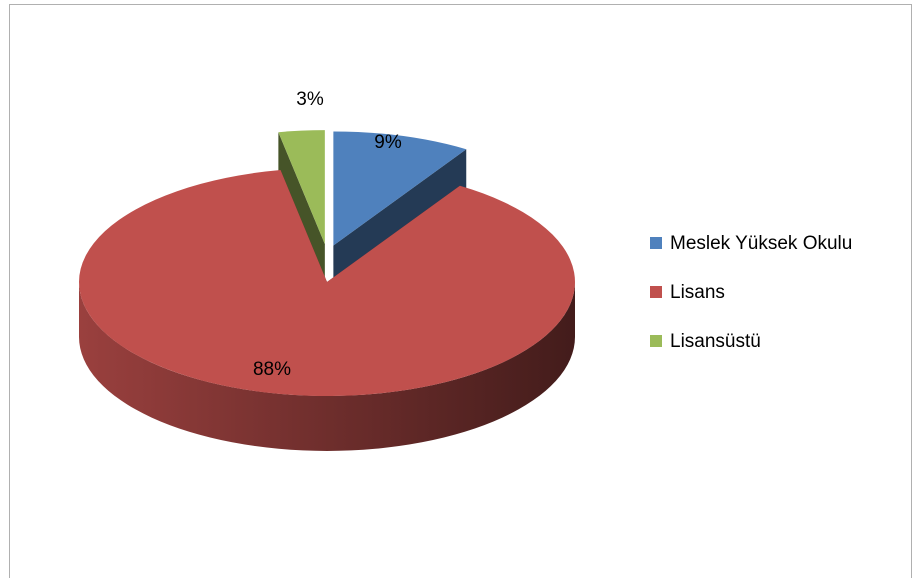  I want to click on legend-label: Lisansüstü, so click(715, 341).